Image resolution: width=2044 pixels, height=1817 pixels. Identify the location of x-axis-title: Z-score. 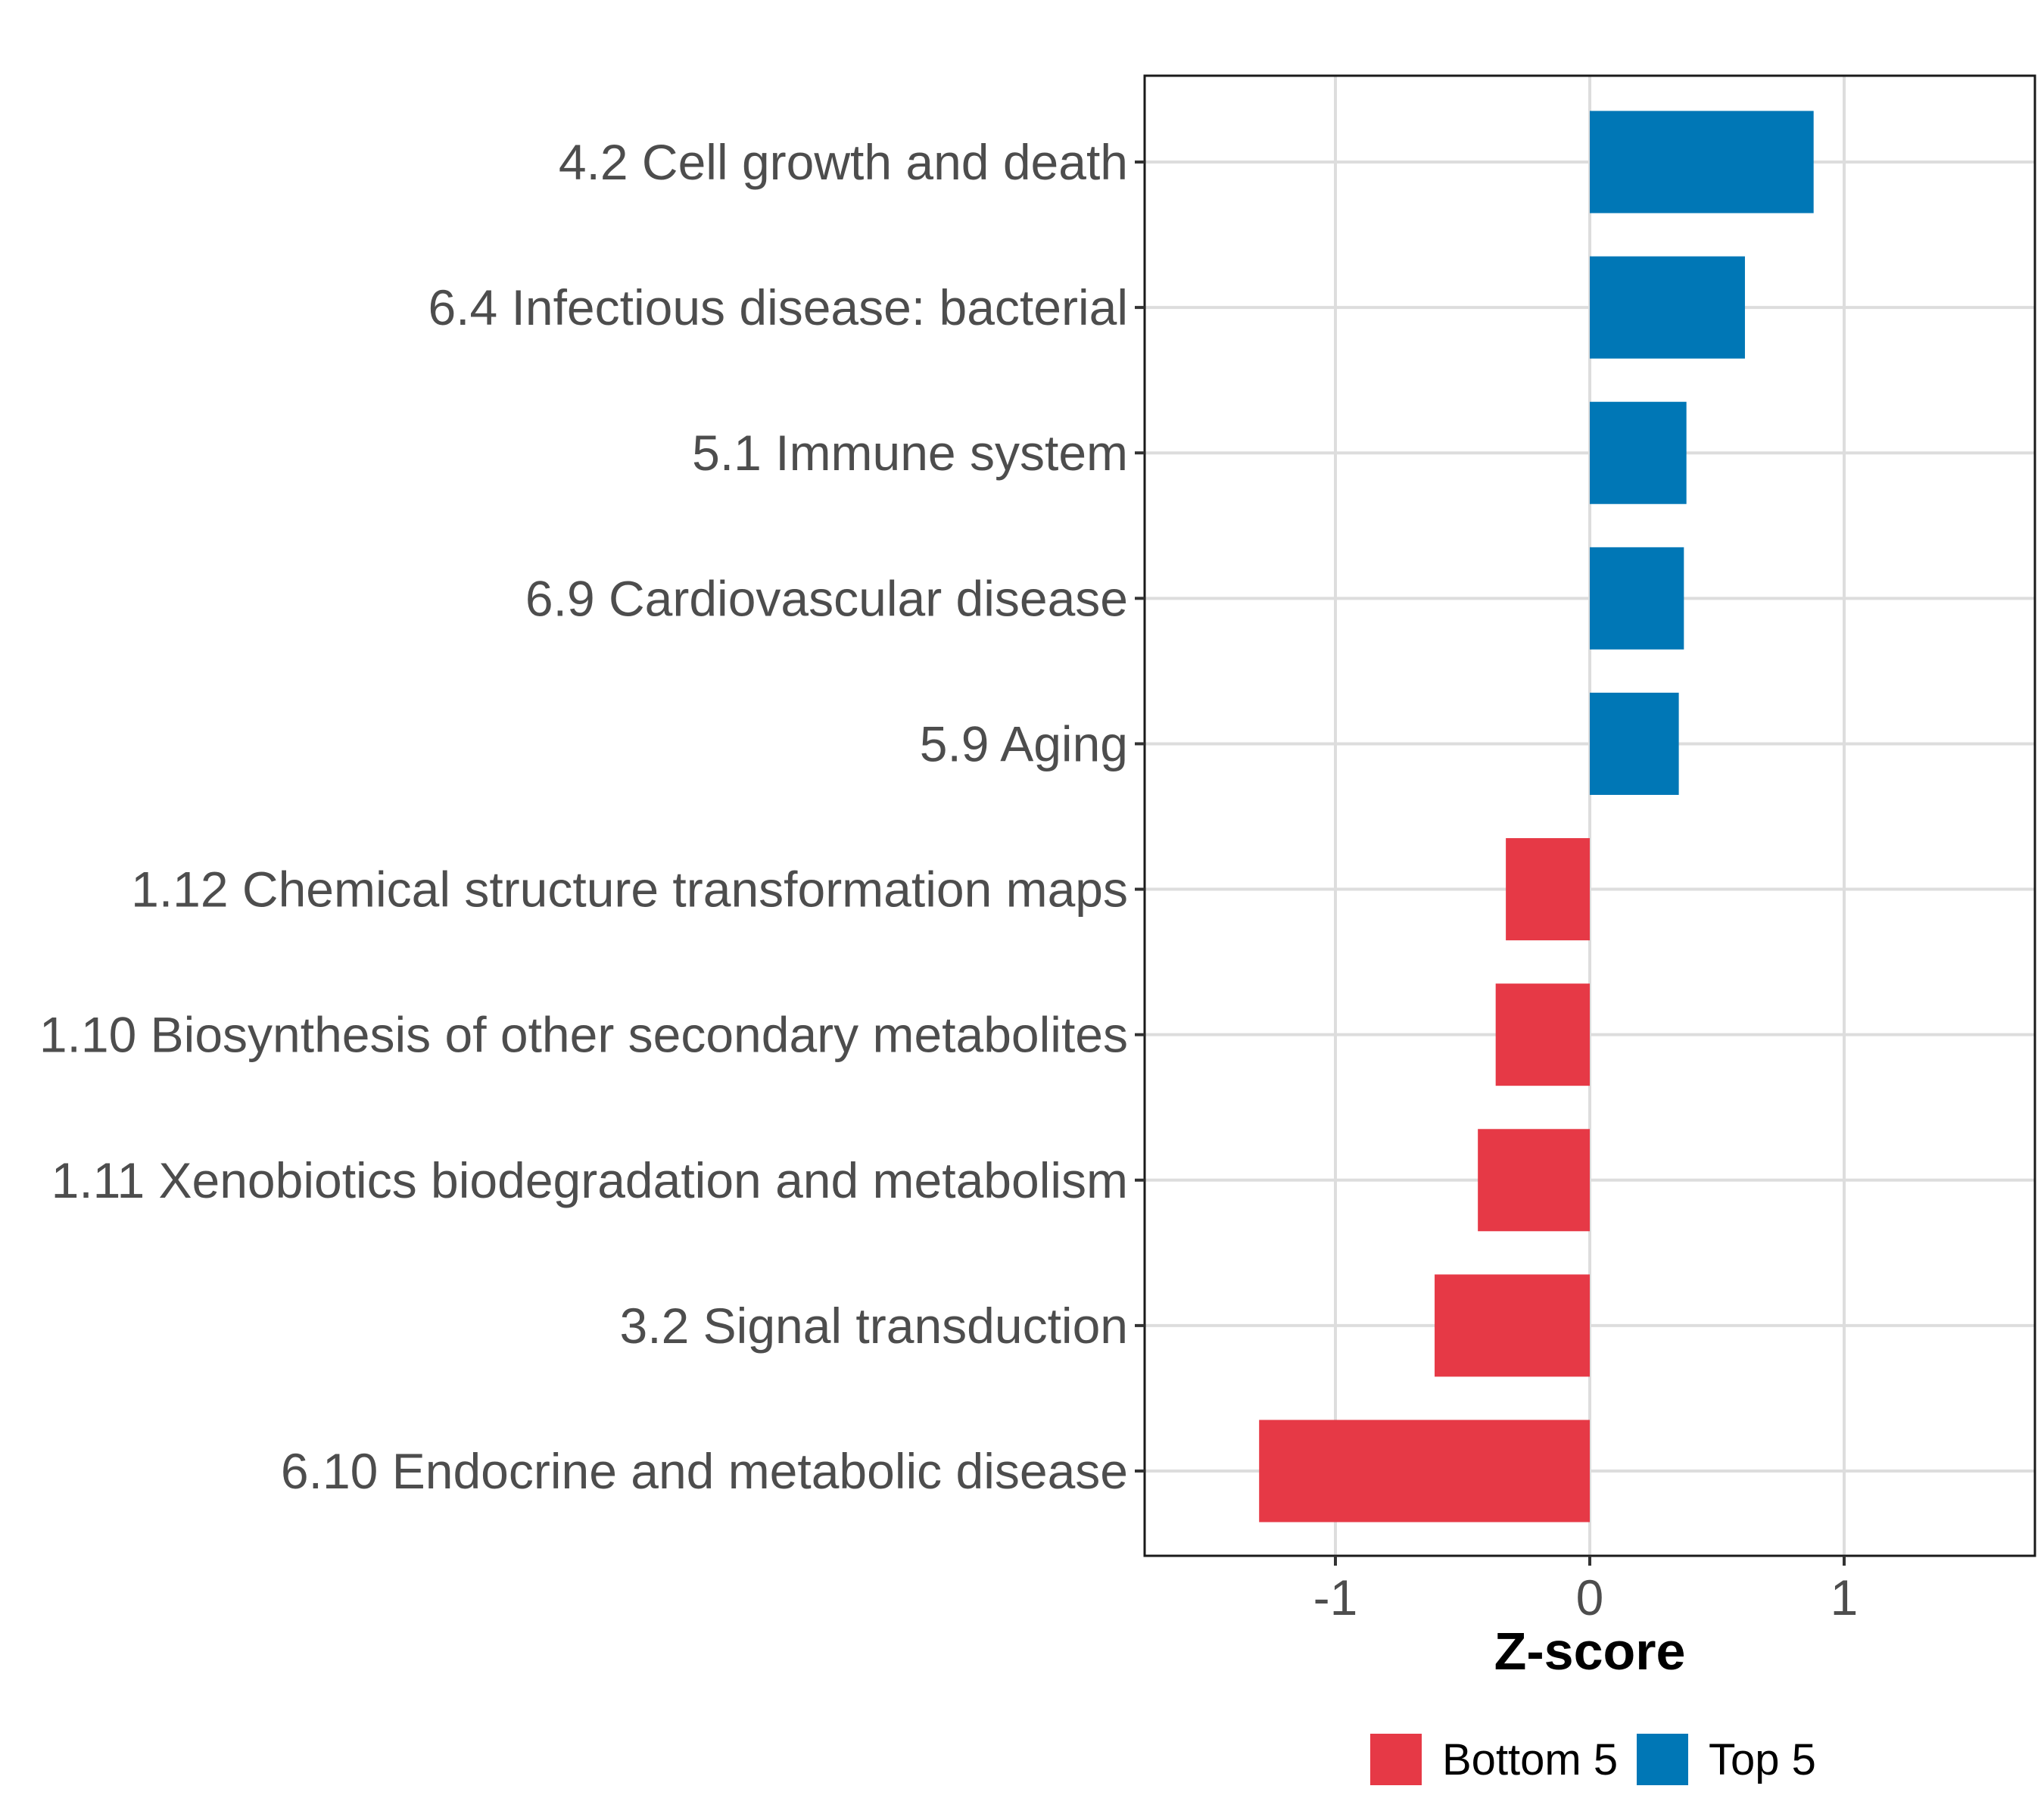
(1590, 1652).